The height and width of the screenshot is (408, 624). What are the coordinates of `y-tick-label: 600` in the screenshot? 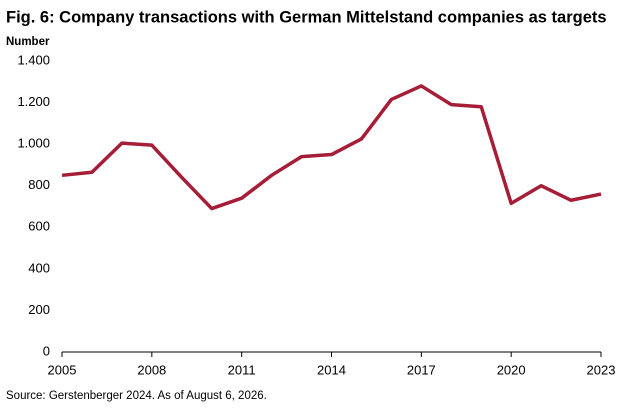 It's located at (39, 226).